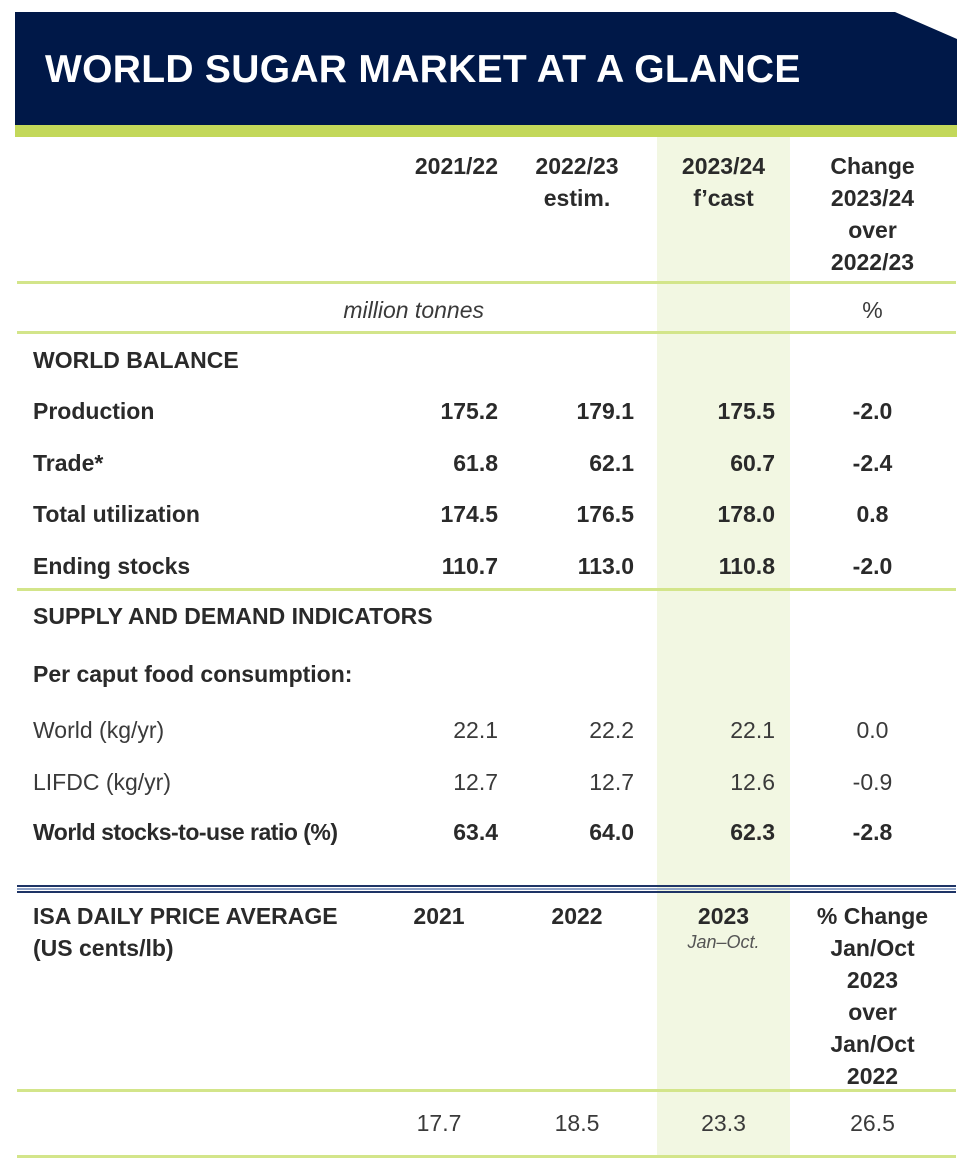 The width and height of the screenshot is (979, 1174). I want to click on value-2023-24: 60.7, so click(752, 463).